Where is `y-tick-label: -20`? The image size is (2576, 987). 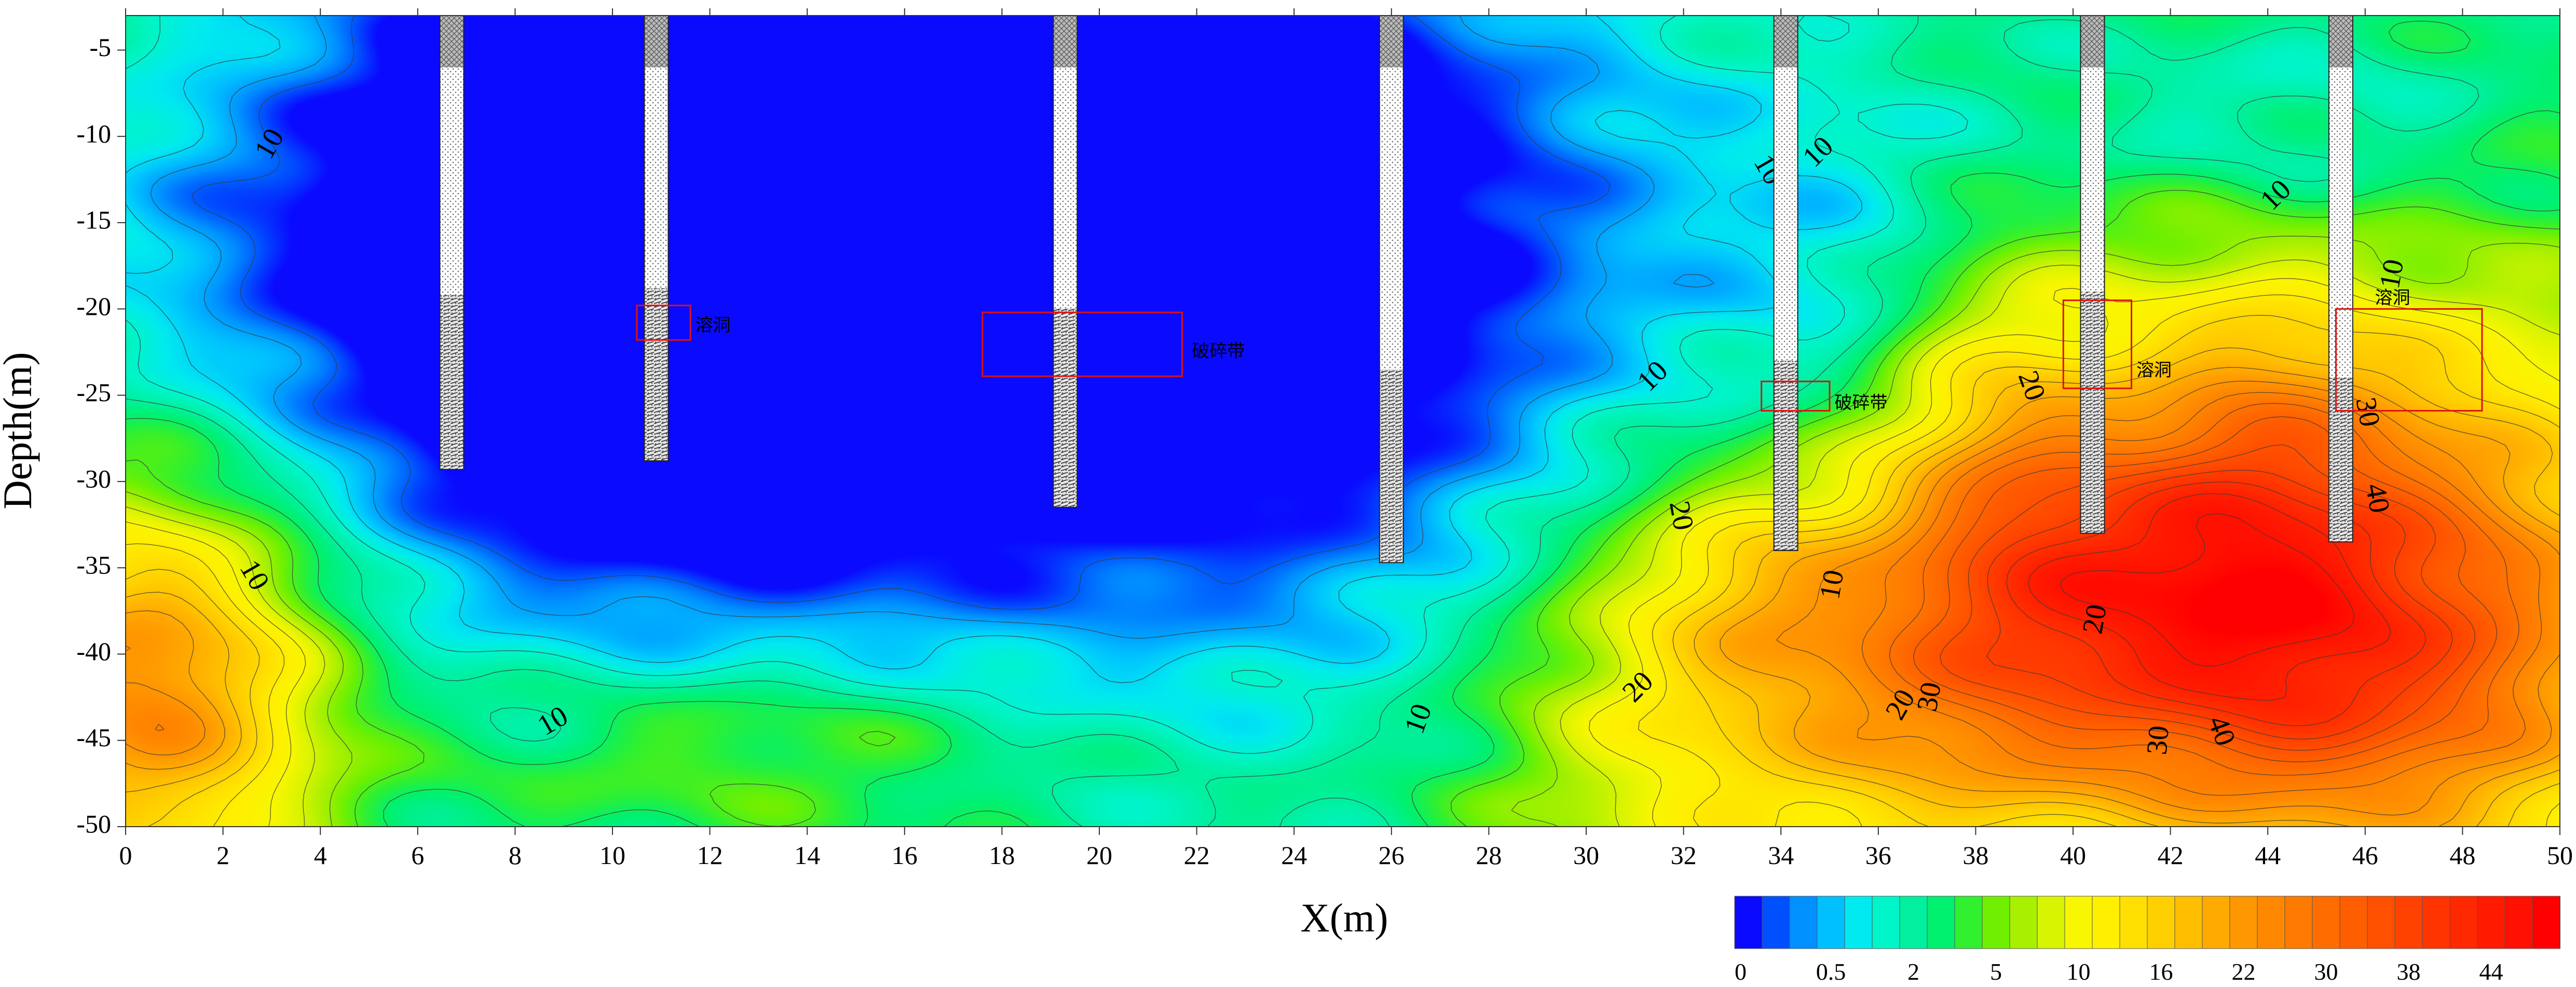
y-tick-label: -20 is located at coordinates (93, 306).